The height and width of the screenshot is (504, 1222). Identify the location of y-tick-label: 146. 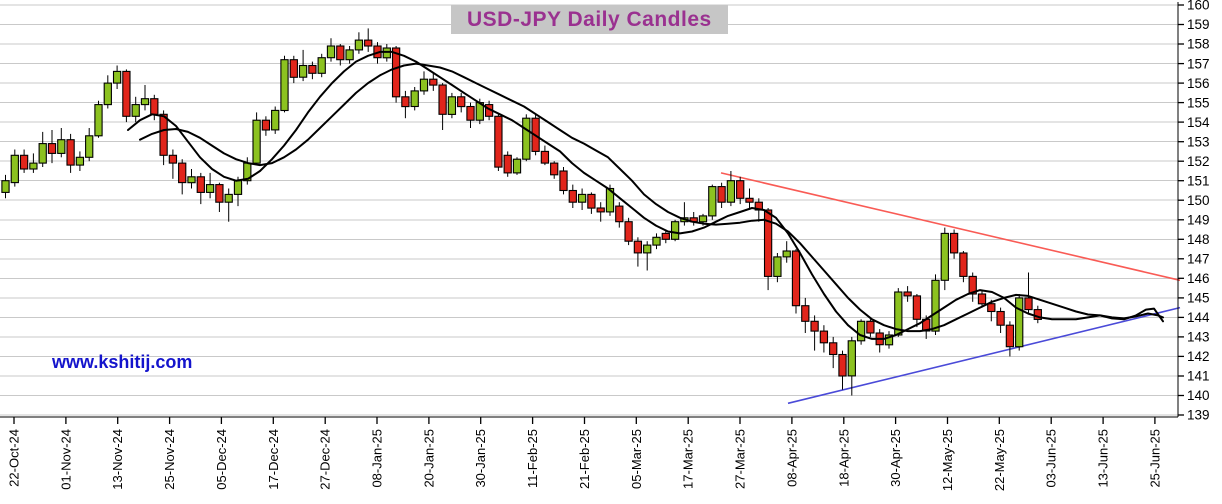
(1198, 278).